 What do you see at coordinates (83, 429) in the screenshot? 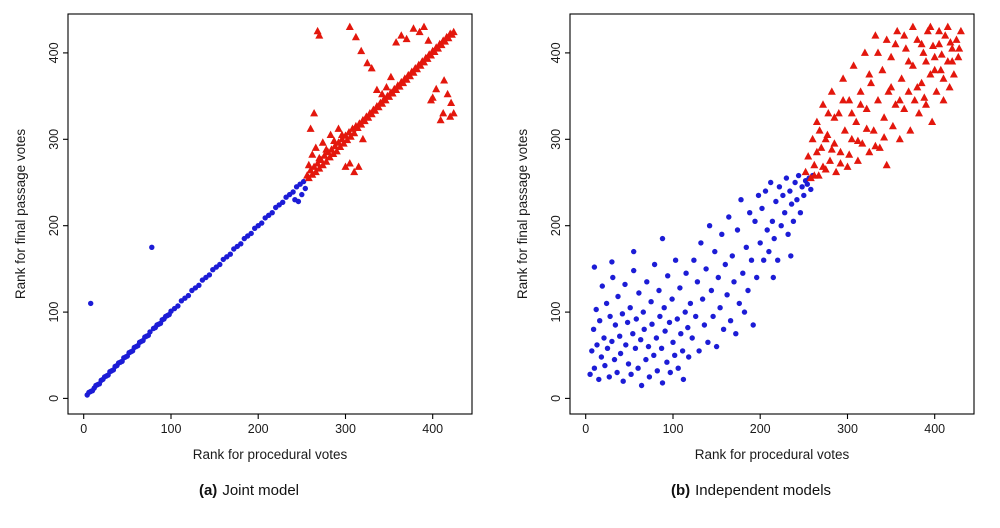
I see `x-tick-label: 0` at bounding box center [83, 429].